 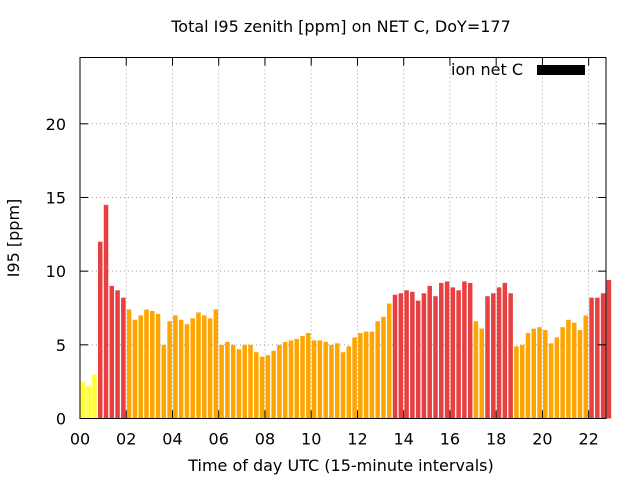 I want to click on legend-label: ion net C, so click(x=487, y=69).